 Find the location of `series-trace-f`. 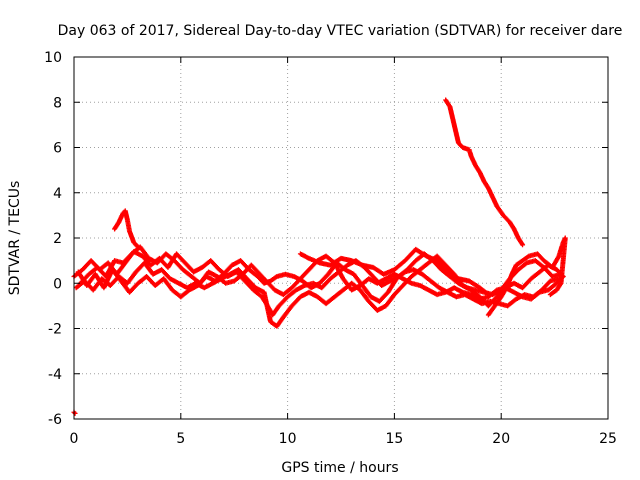

series-trace-f is located at coordinates (126, 229).